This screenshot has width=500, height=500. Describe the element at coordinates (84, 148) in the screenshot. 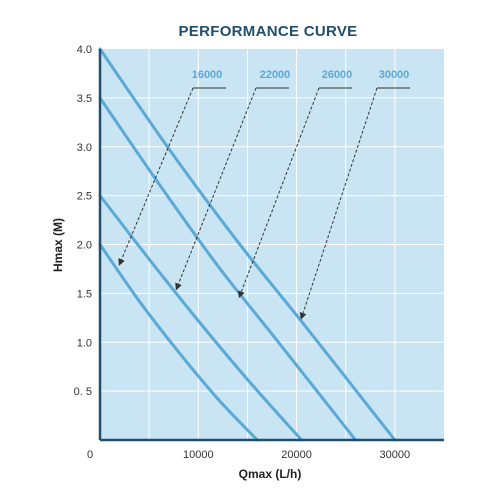

I see `y-tick-label: 3.0` at that location.